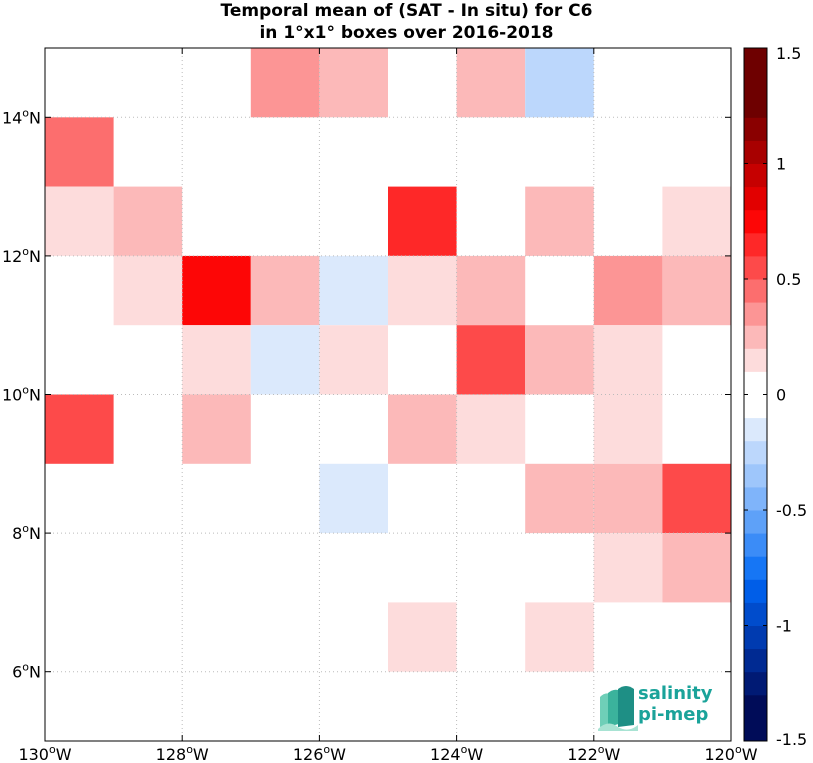 The width and height of the screenshot is (813, 763). What do you see at coordinates (21, 255) in the screenshot?
I see `y-tick-label: 12oN` at bounding box center [21, 255].